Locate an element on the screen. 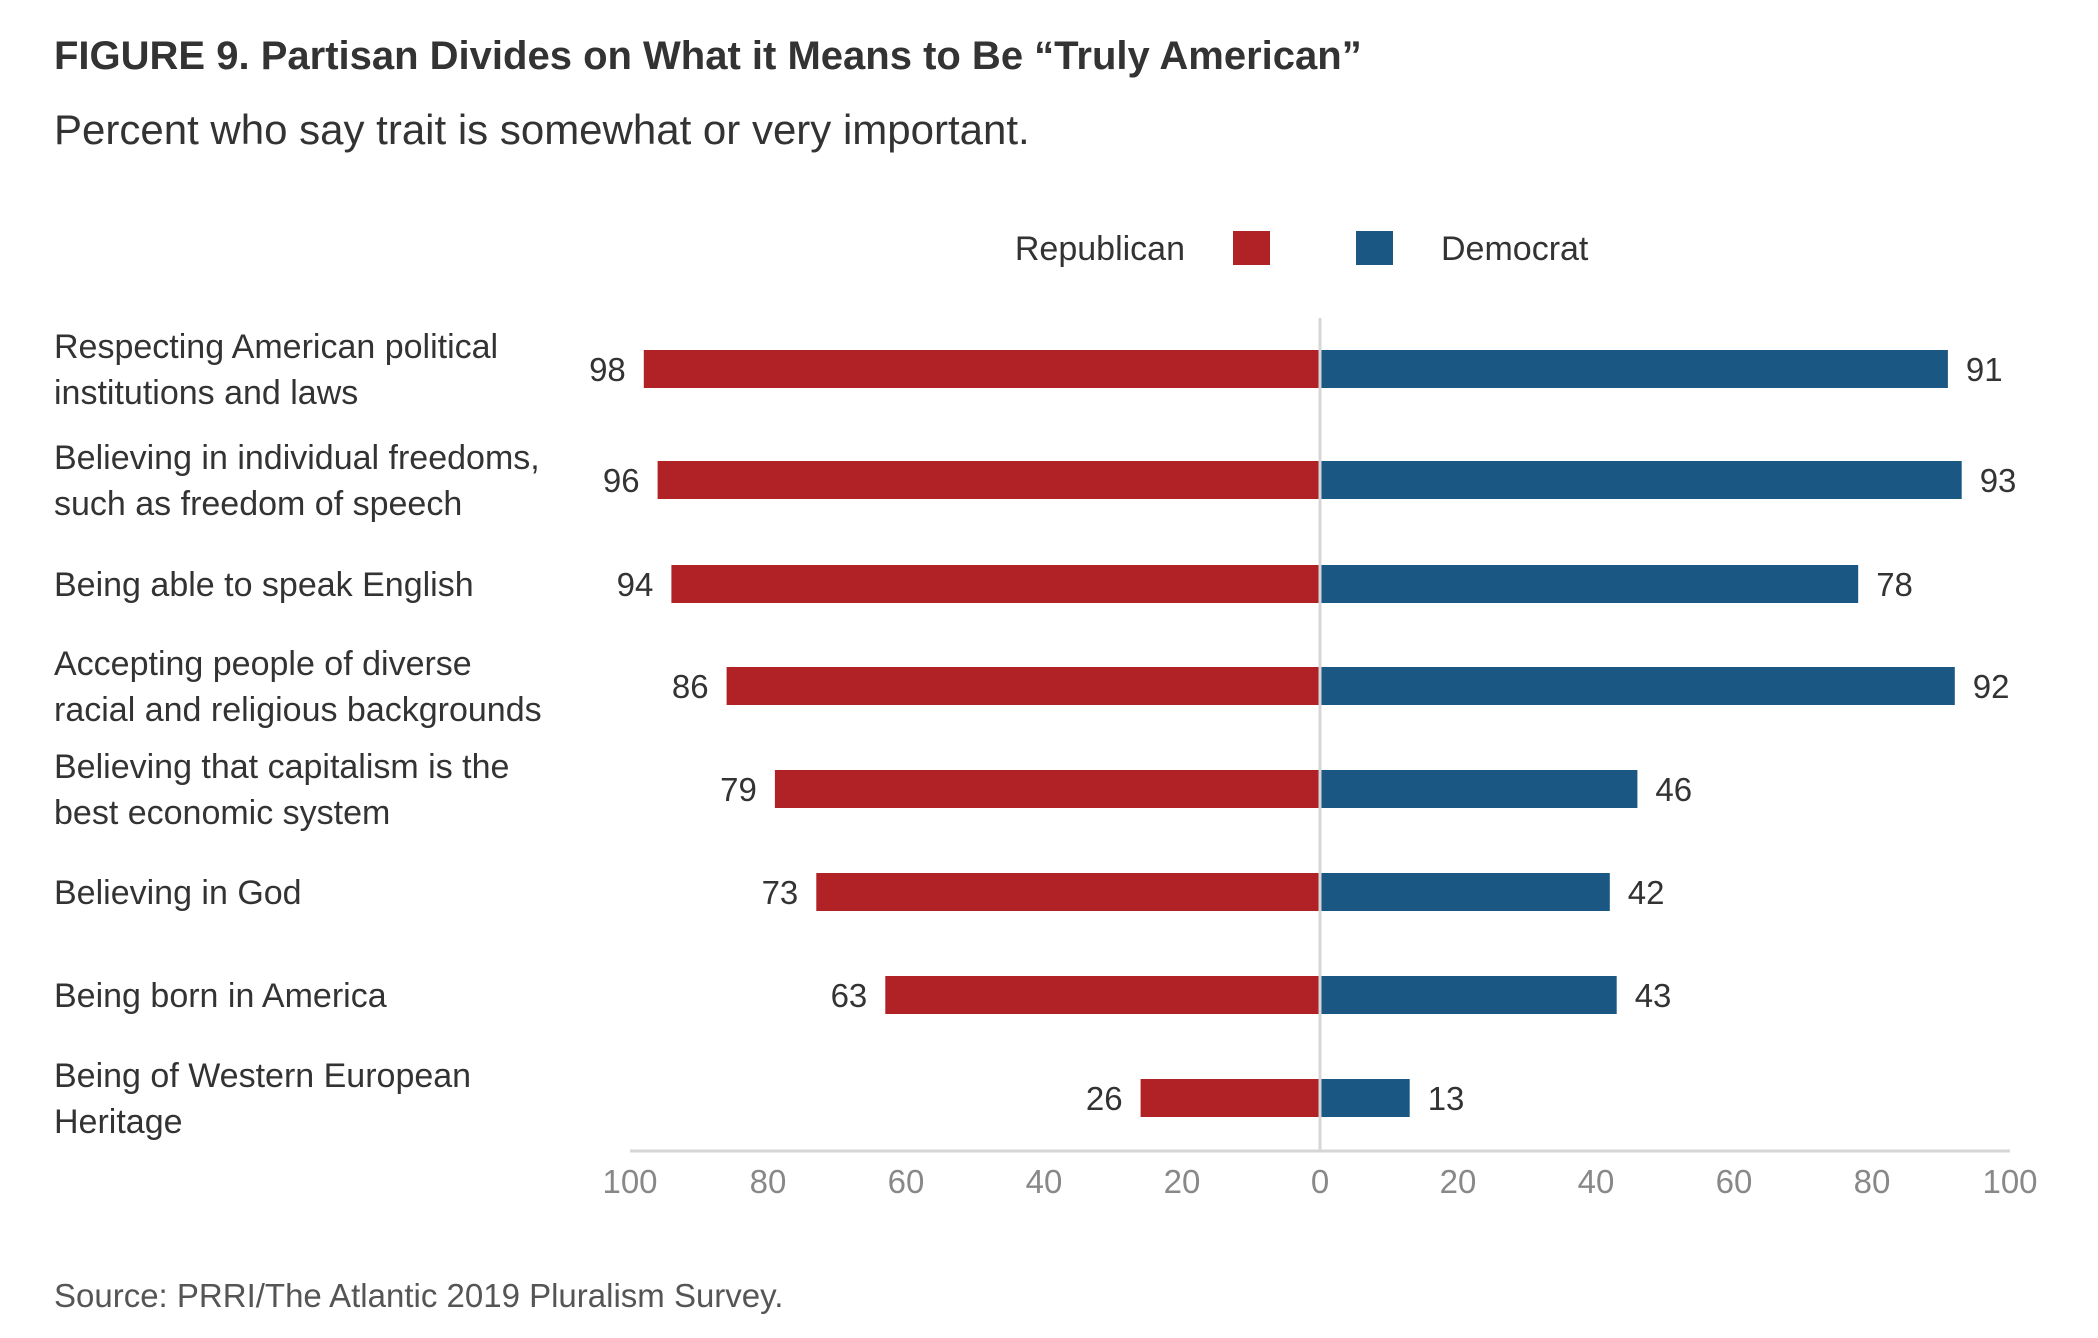 This screenshot has height=1338, width=2098. value-label-democrat: 91 is located at coordinates (1984, 369).